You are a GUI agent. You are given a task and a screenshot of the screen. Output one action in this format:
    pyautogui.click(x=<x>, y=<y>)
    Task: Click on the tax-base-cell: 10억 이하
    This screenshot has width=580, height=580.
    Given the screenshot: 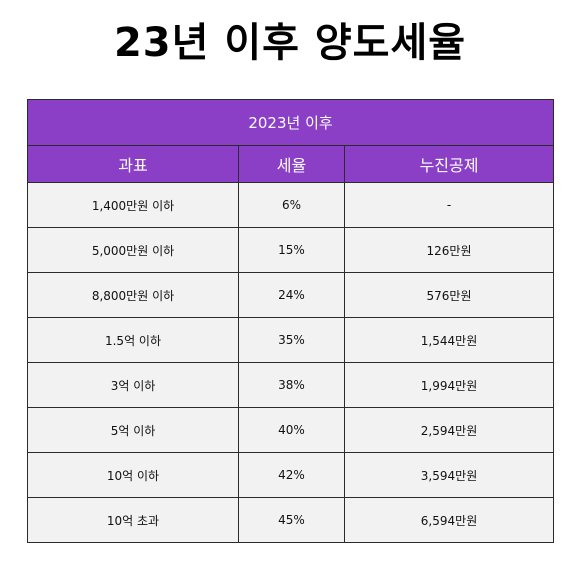 What is the action you would take?
    pyautogui.click(x=133, y=475)
    